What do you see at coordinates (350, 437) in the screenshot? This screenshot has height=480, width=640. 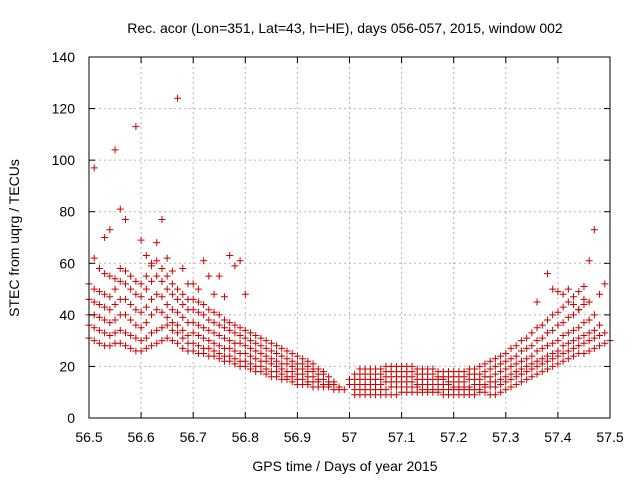 I see `x-tick-label: 57` at bounding box center [350, 437].